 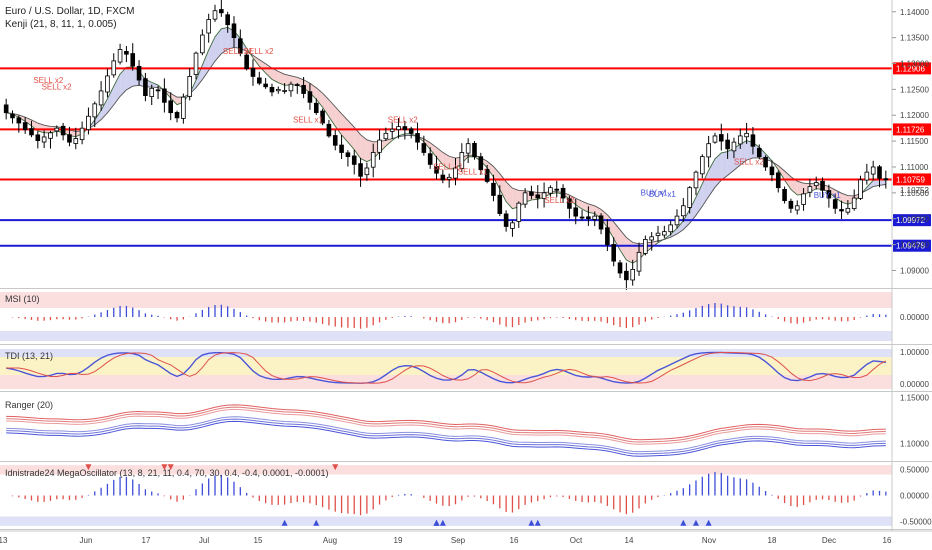 I want to click on mega-sell-marker, so click(x=164, y=467).